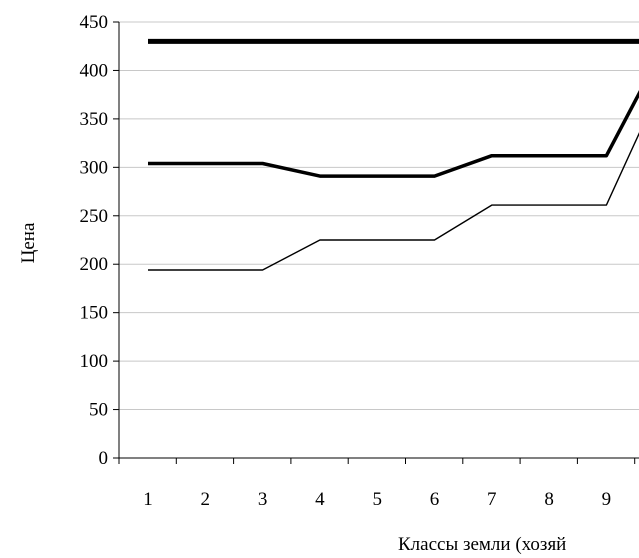 The image size is (639, 558). What do you see at coordinates (94, 167) in the screenshot?
I see `y-tick-label: 300` at bounding box center [94, 167].